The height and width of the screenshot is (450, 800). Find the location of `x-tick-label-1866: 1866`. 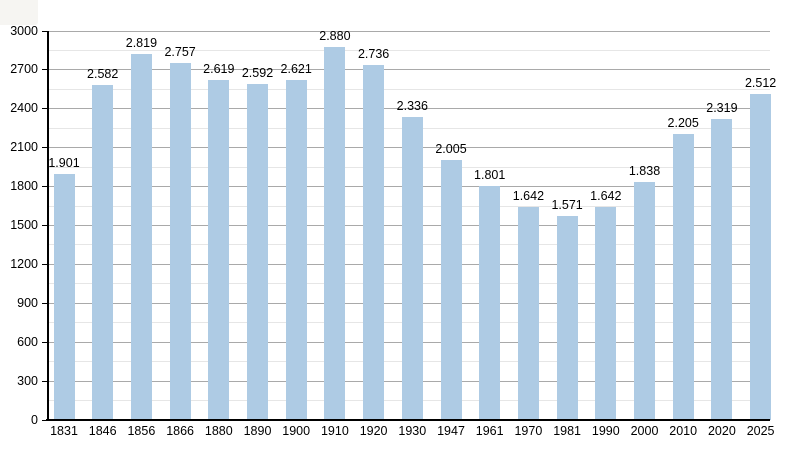

x-tick-label-1866: 1866 is located at coordinates (180, 431).